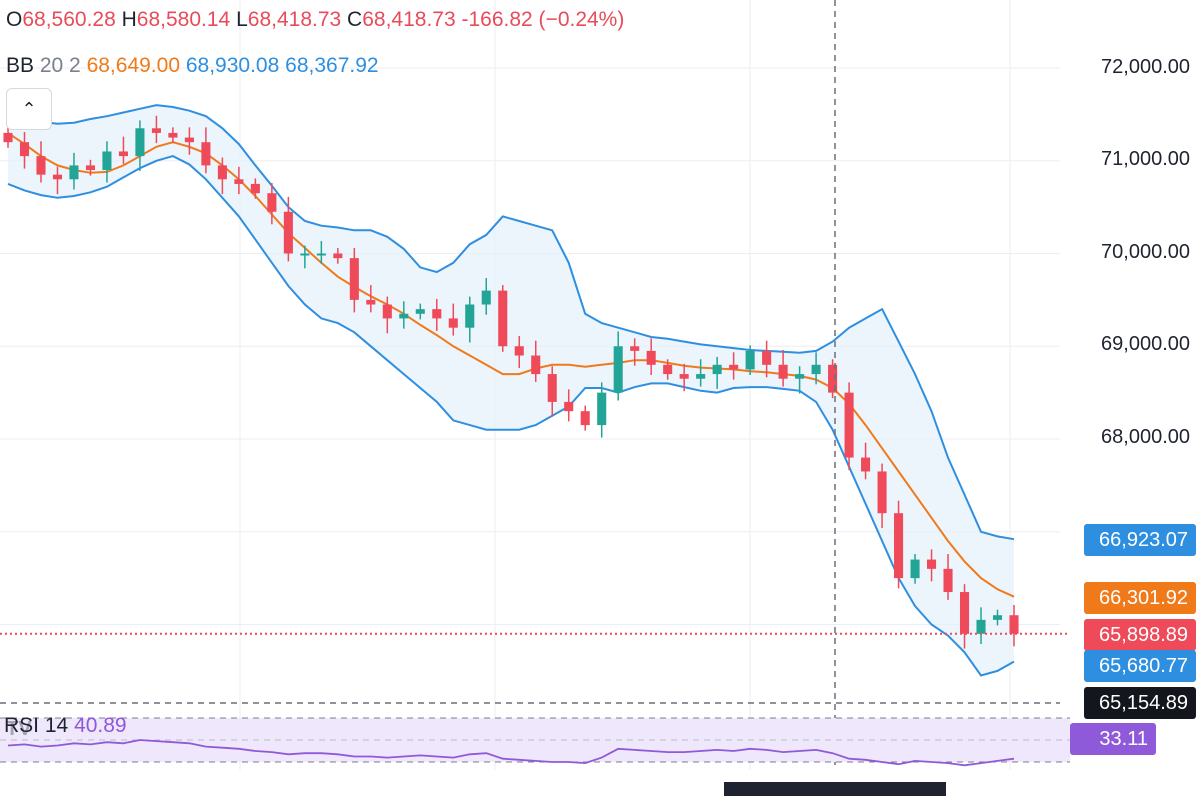 The width and height of the screenshot is (1200, 796). Describe the element at coordinates (129, 19) in the screenshot. I see `high-label: H` at that location.